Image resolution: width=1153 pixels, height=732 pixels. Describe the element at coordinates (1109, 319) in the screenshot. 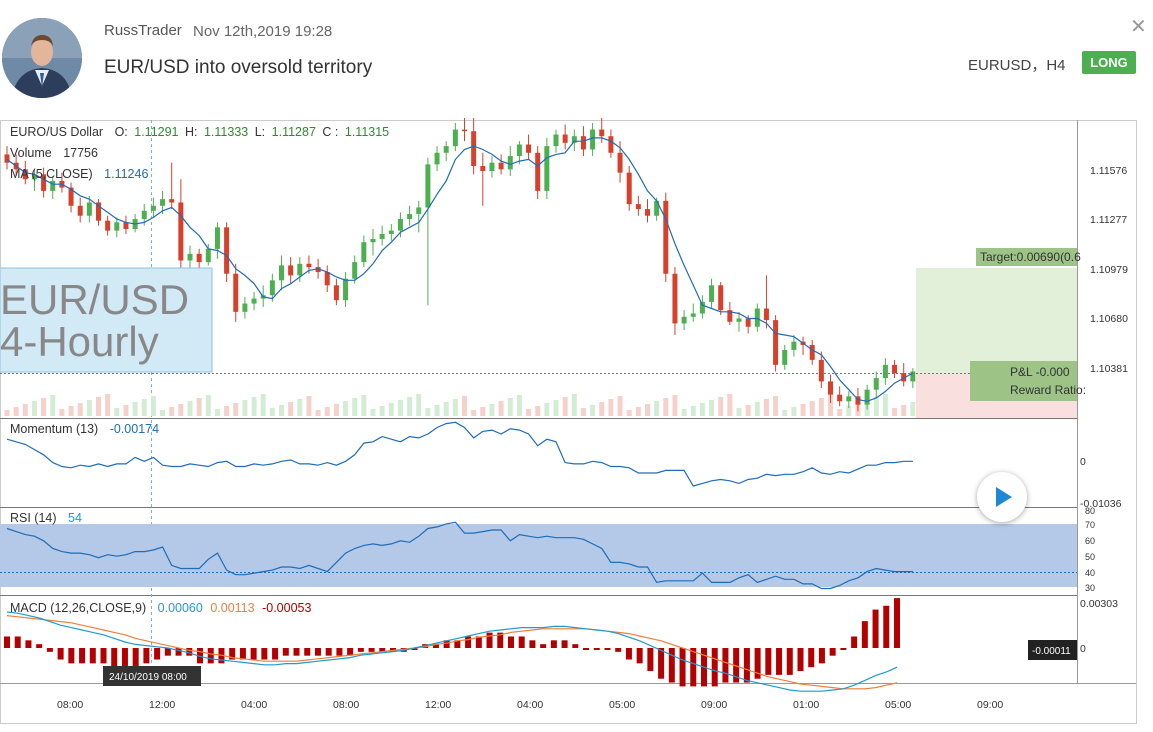

I see `price-tick: 1.10680` at that location.